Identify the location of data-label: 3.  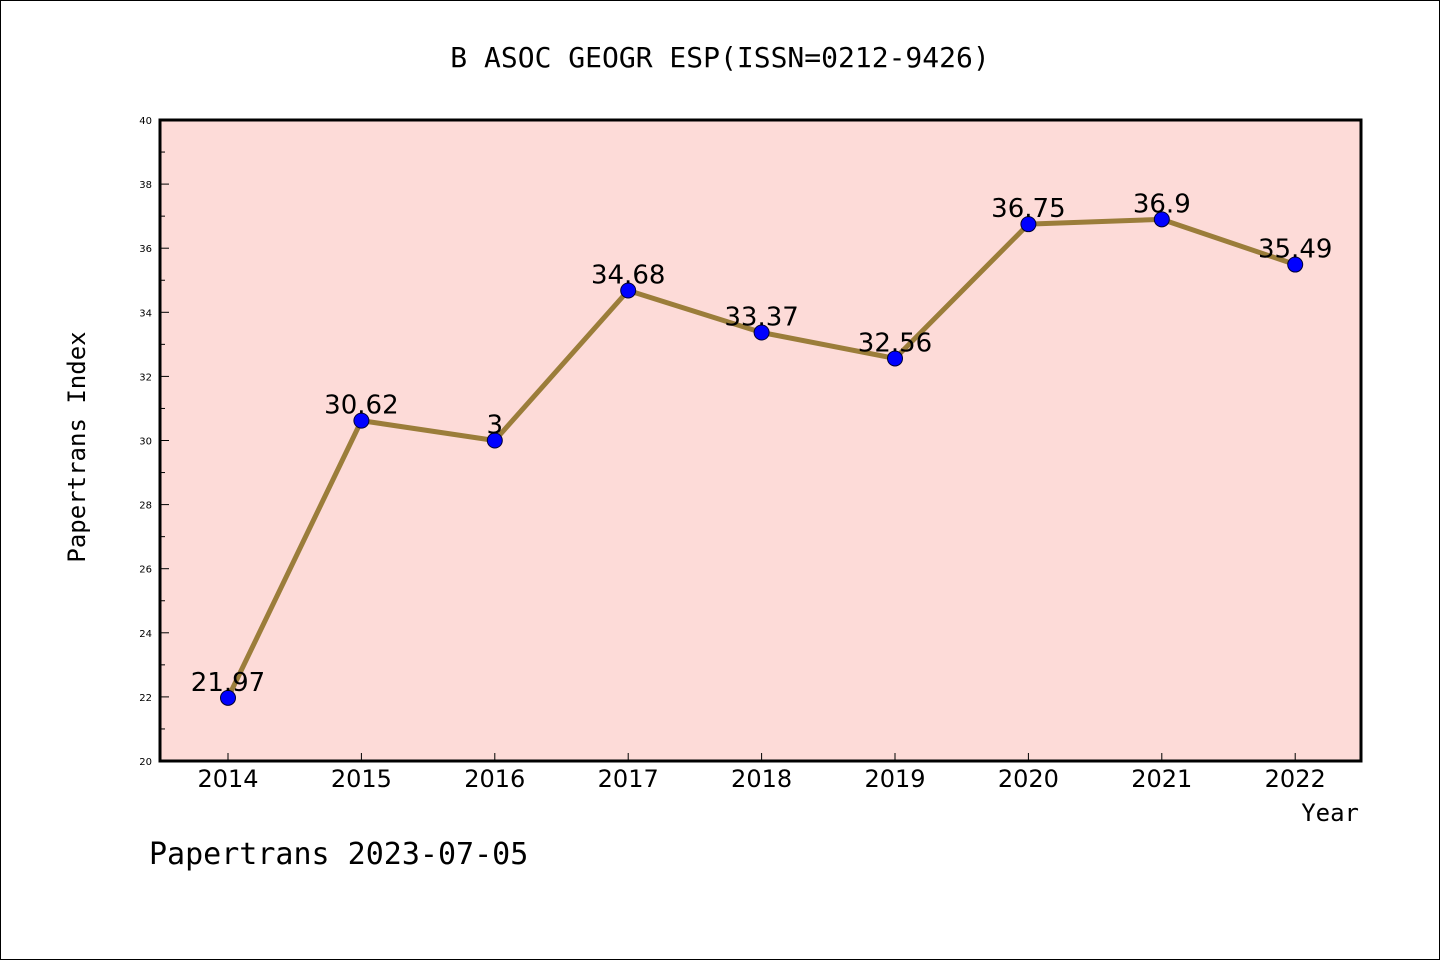
(495, 426).